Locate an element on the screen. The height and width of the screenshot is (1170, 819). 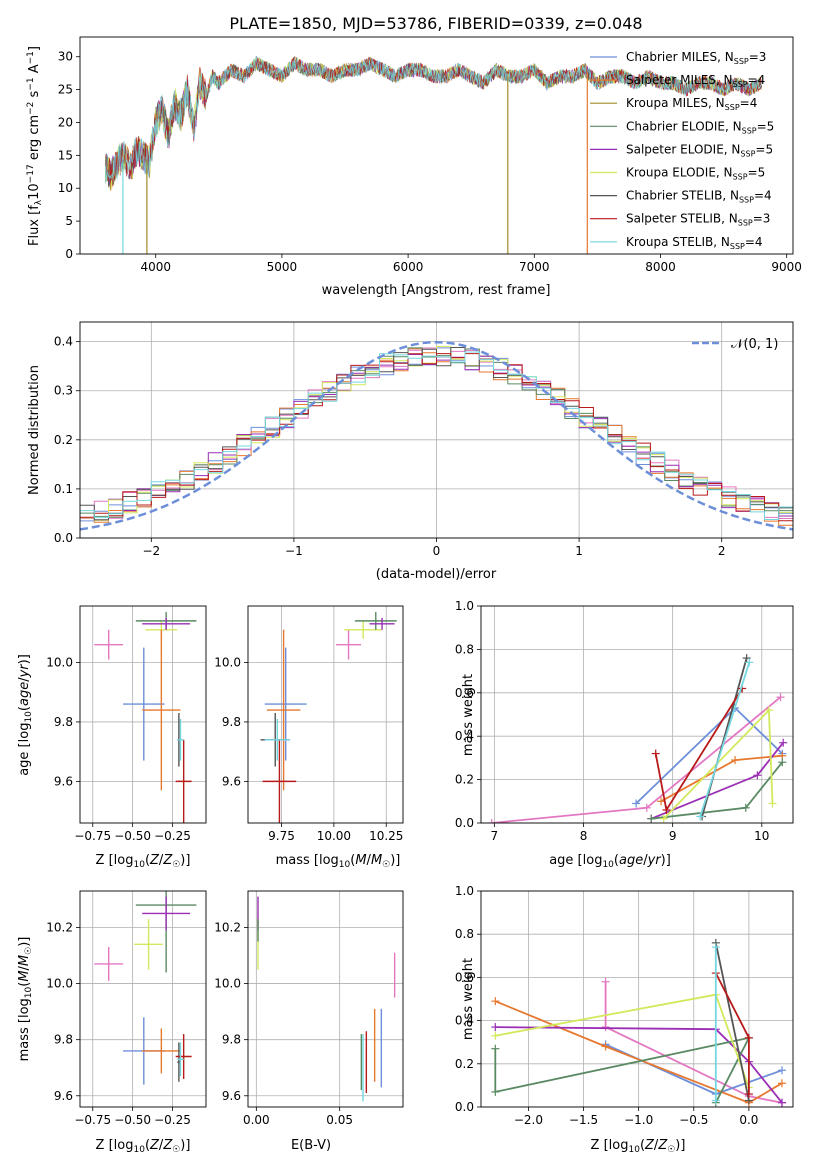
metallicity-age-axes: −0.75 −0.50 −0.25 9.6 9.8 10.0 is located at coordinates (126, 724).